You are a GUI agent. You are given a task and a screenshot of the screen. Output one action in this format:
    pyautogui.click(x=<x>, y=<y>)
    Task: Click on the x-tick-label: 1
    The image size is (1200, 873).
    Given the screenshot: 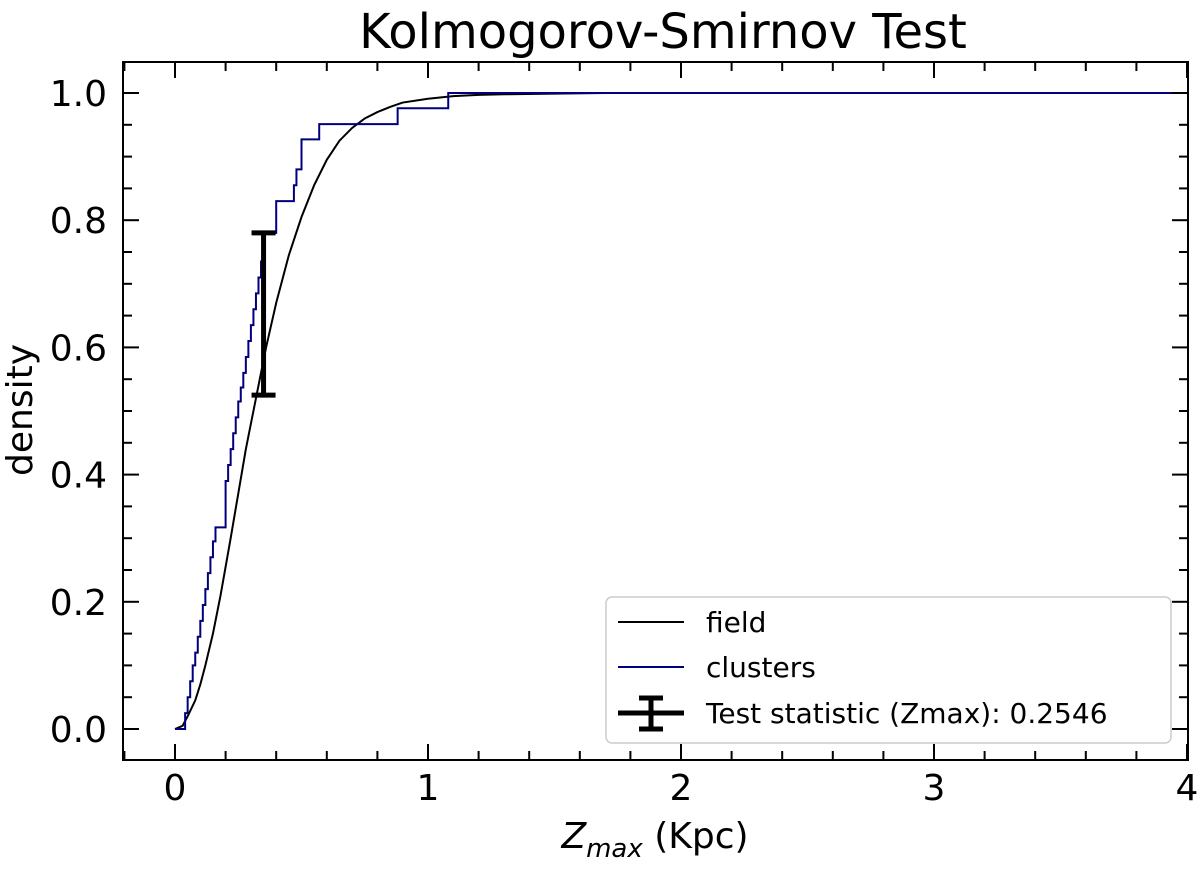 What is the action you would take?
    pyautogui.click(x=428, y=788)
    